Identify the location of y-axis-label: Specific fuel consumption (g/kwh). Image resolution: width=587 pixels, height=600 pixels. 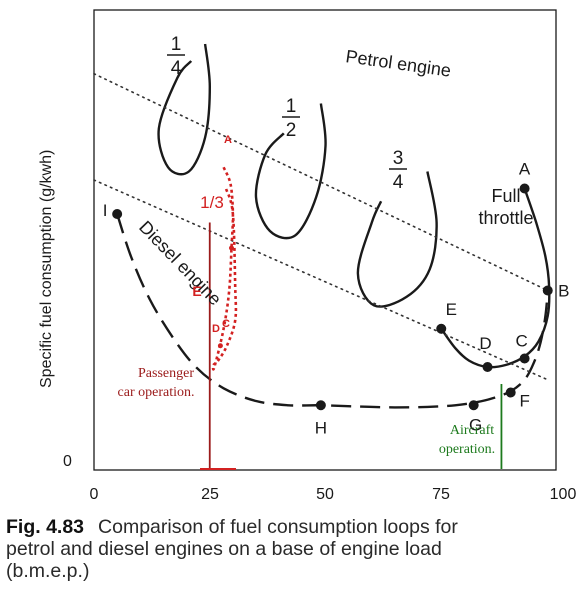
(46, 269).